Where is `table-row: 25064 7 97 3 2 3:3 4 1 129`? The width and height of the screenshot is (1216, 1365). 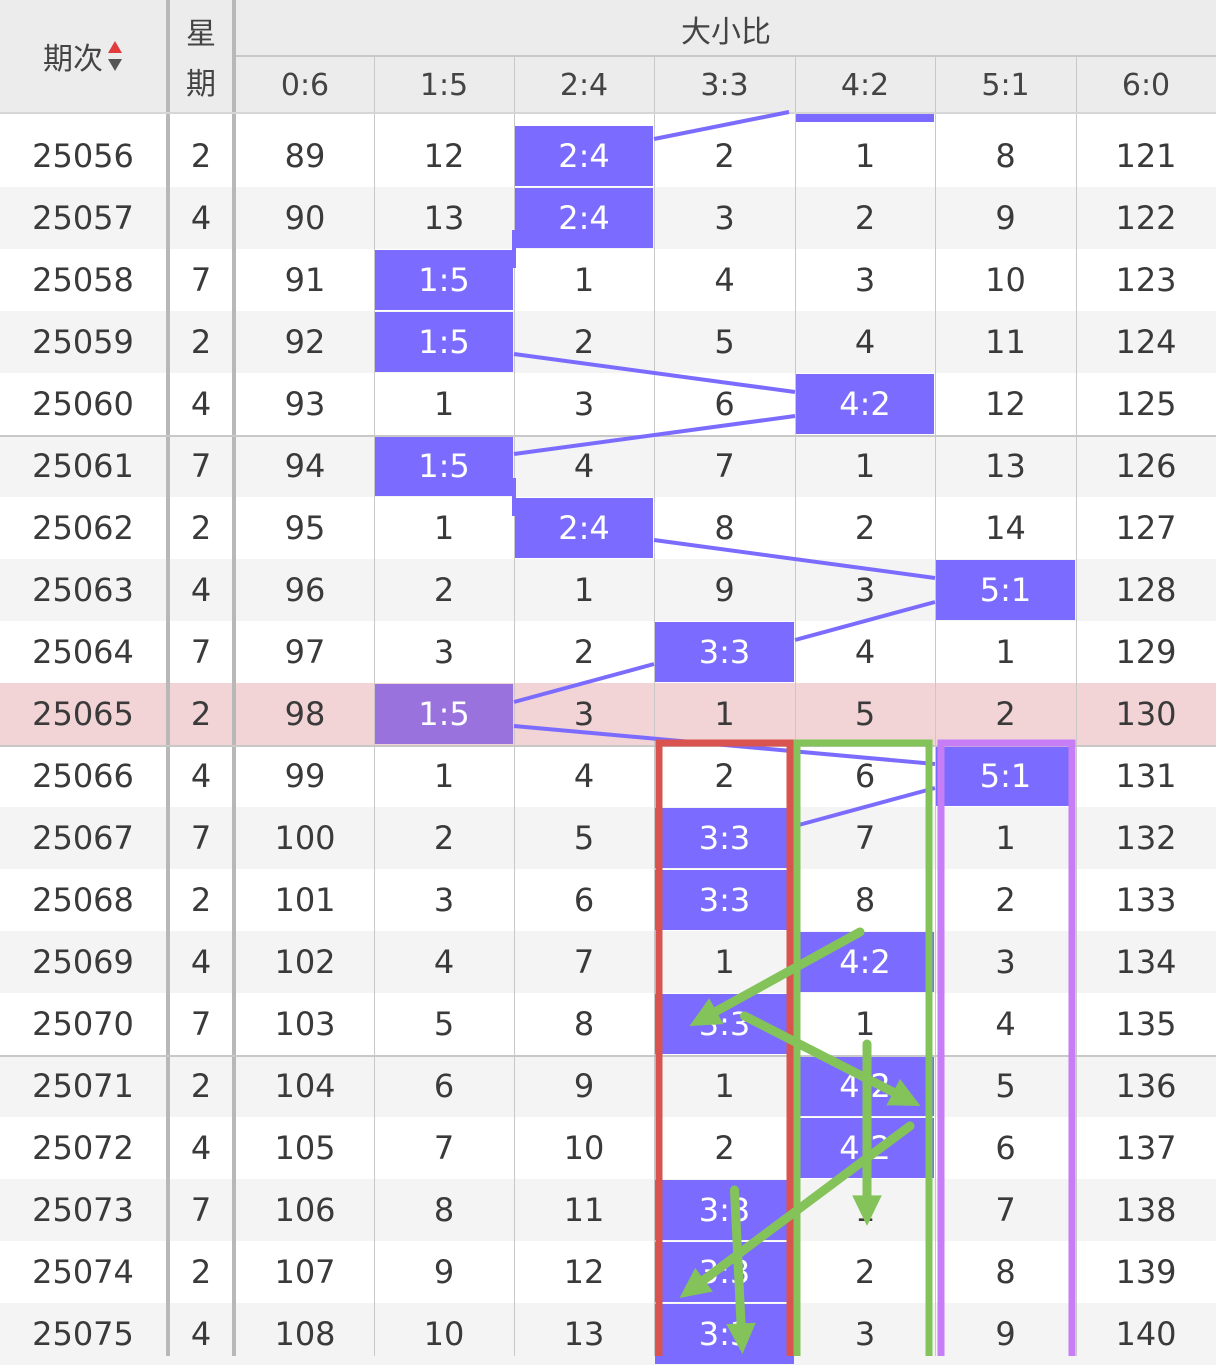
table-row: 25064 7 97 3 2 3:3 4 1 129 is located at coordinates (608, 652).